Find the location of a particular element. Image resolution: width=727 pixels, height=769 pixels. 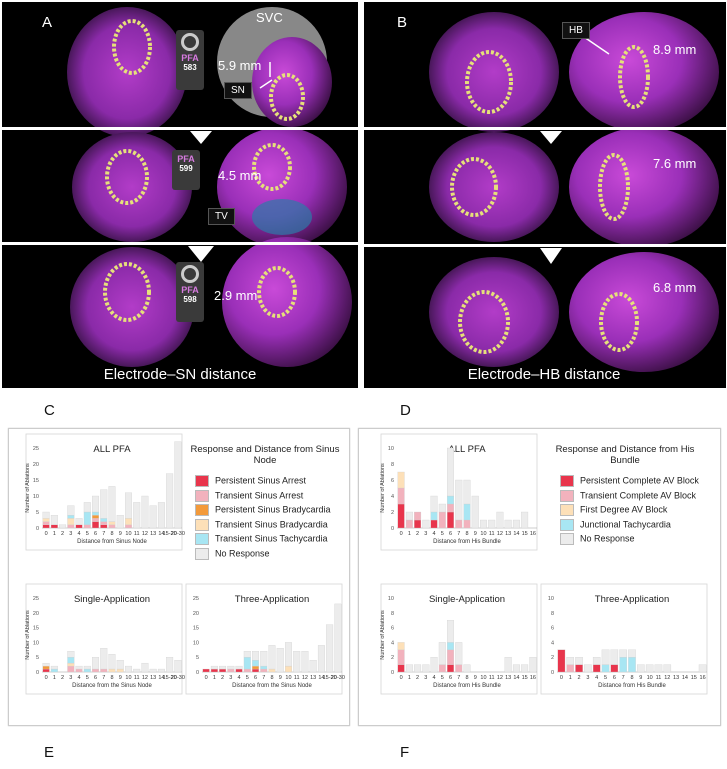

y-axis-label: Number of Ablations is located at coordinates (28, 488).